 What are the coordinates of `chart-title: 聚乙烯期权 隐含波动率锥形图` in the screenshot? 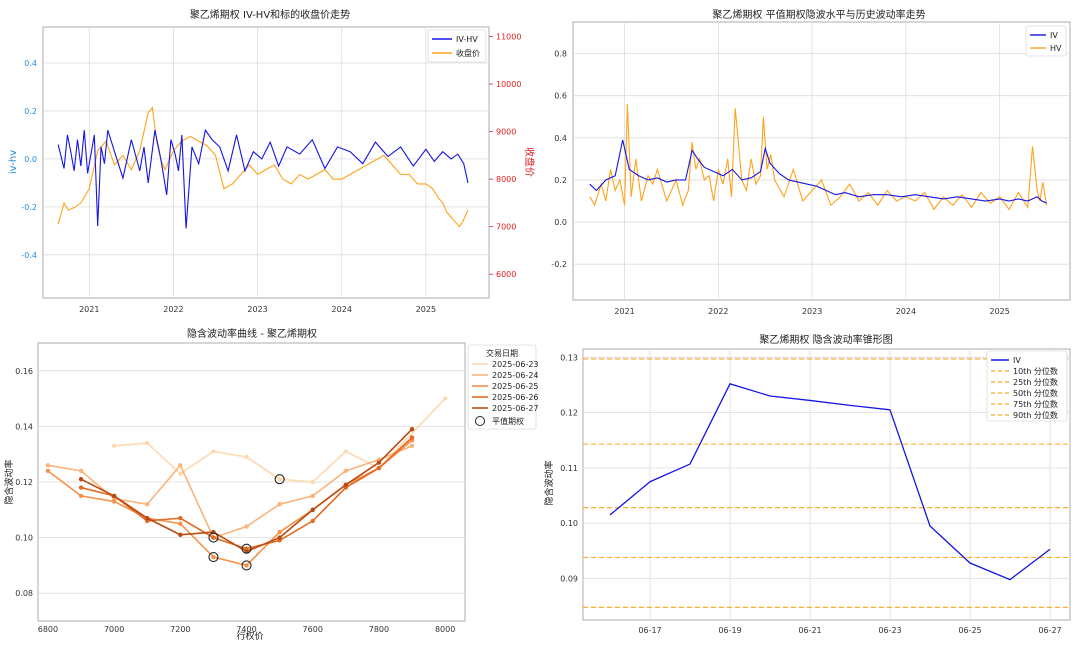 It's located at (825, 339).